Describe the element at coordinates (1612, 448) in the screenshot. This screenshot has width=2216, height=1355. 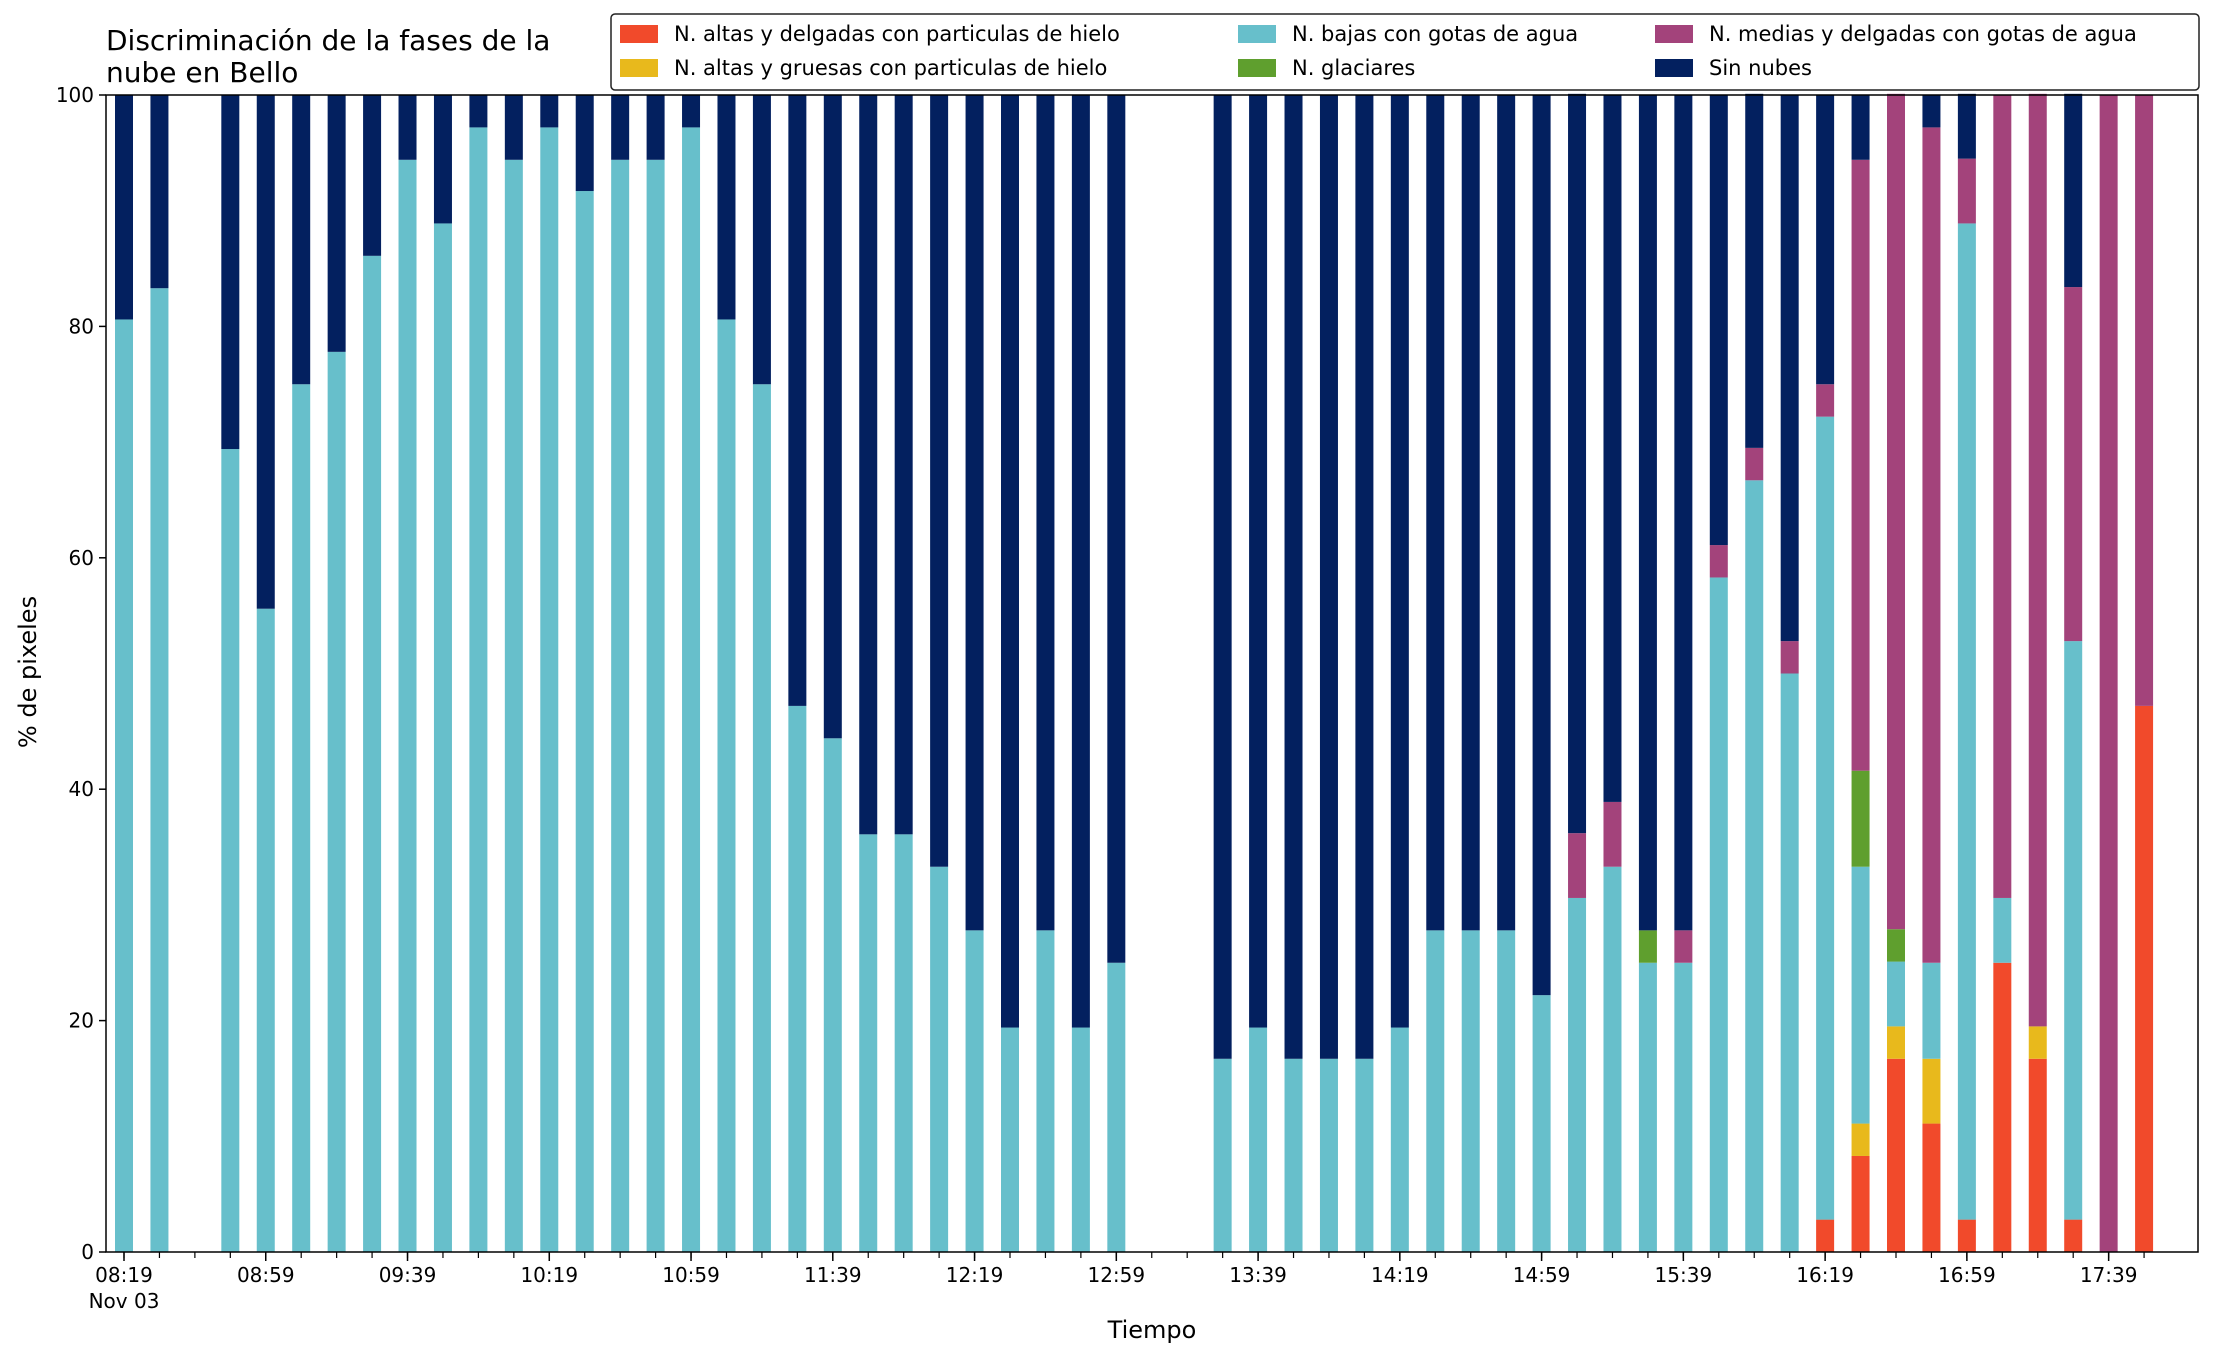
I see `bar-segment-1519-s5` at that location.